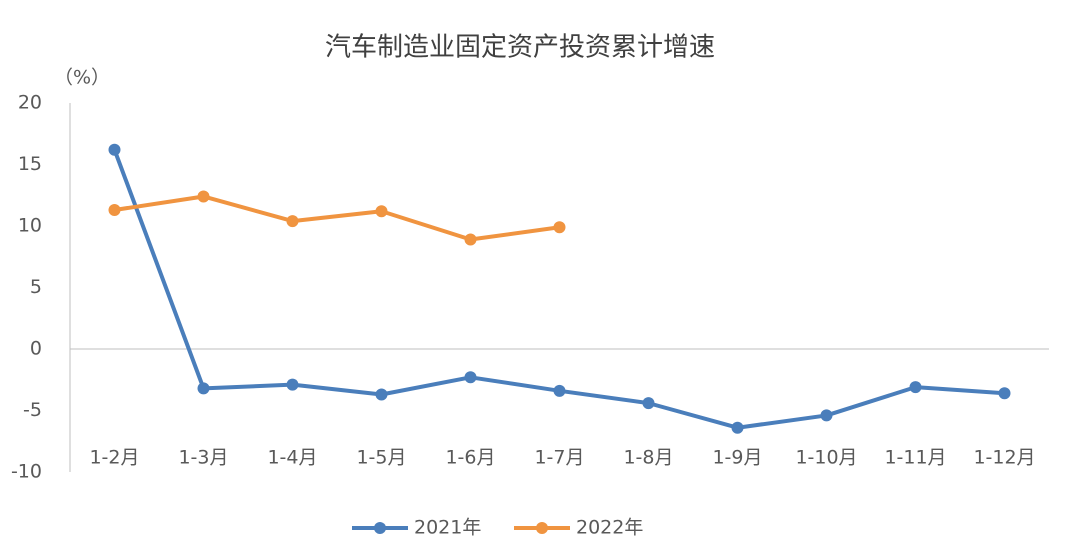 The width and height of the screenshot is (1070, 555). I want to click on legend-label: 2021年, so click(447, 528).